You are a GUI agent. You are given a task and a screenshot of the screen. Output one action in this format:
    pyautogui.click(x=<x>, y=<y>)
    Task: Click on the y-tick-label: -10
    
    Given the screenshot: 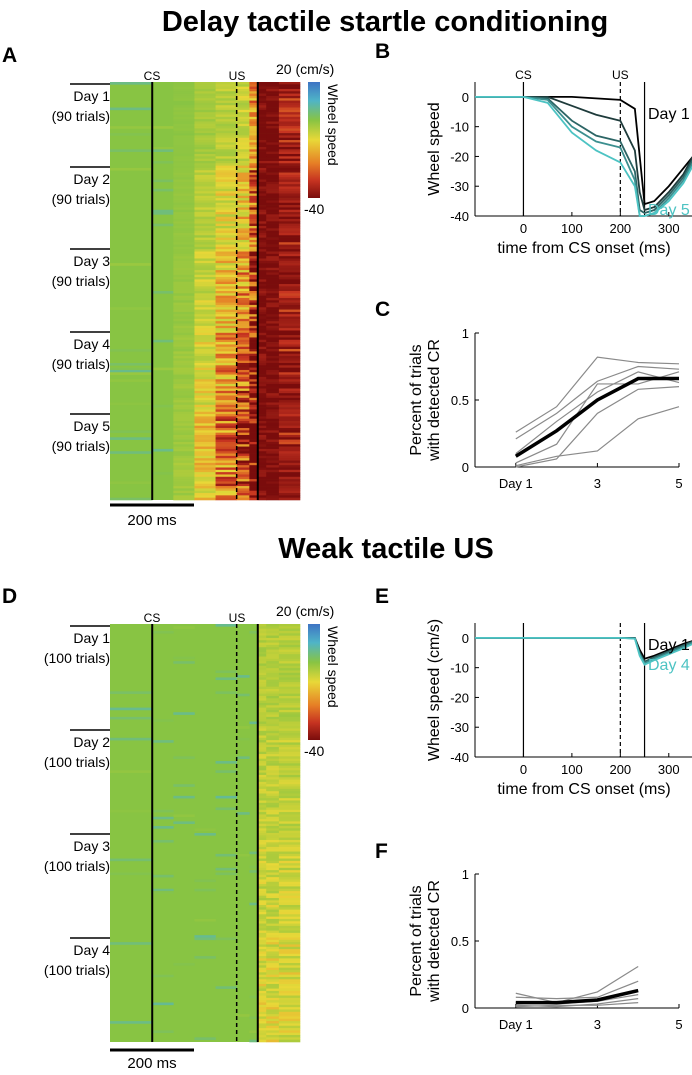 What is the action you would take?
    pyautogui.click(x=459, y=127)
    